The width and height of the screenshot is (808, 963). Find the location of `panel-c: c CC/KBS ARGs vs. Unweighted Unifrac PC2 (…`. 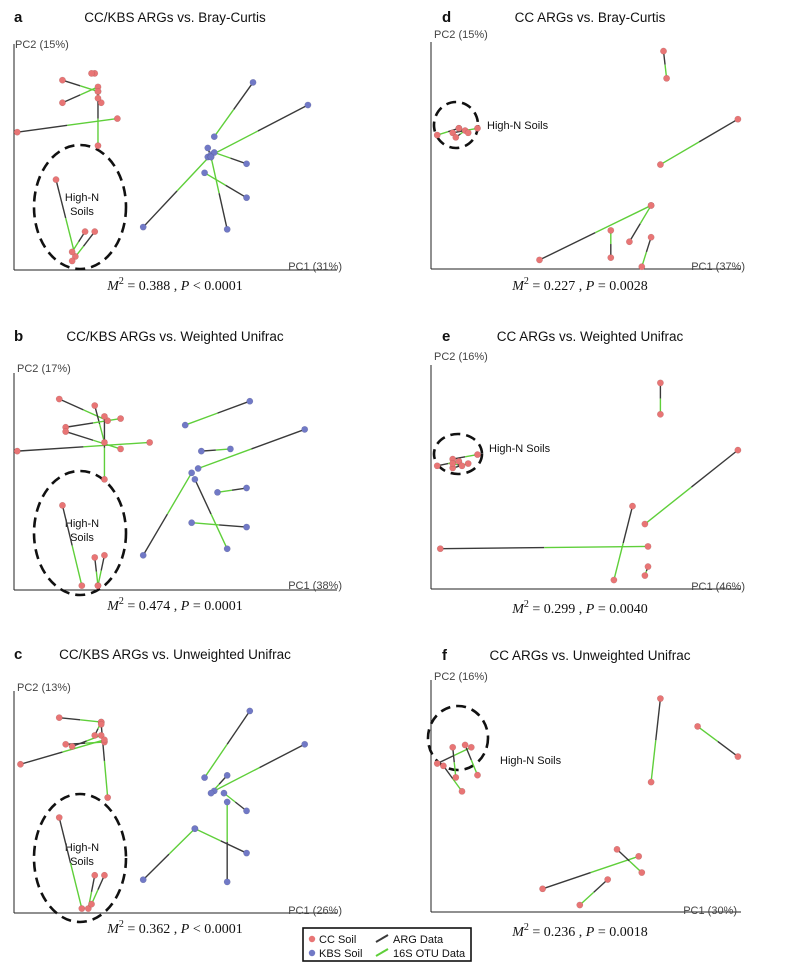

panel-c: c CC/KBS ARGs vs. Unweighted Unifrac PC2 (… is located at coordinates (177, 791).